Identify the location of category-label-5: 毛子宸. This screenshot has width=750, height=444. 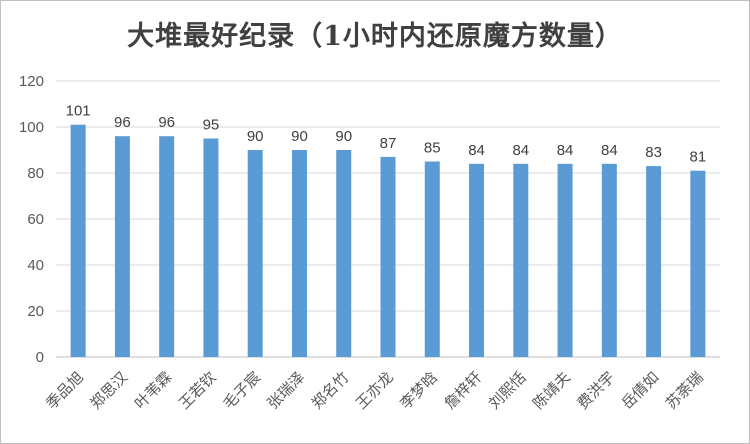
(241, 390).